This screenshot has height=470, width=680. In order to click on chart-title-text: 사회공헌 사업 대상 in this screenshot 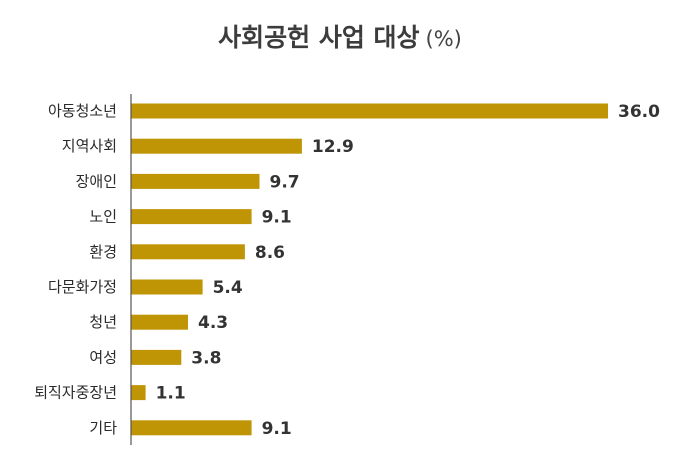, I will do `click(319, 37)`.